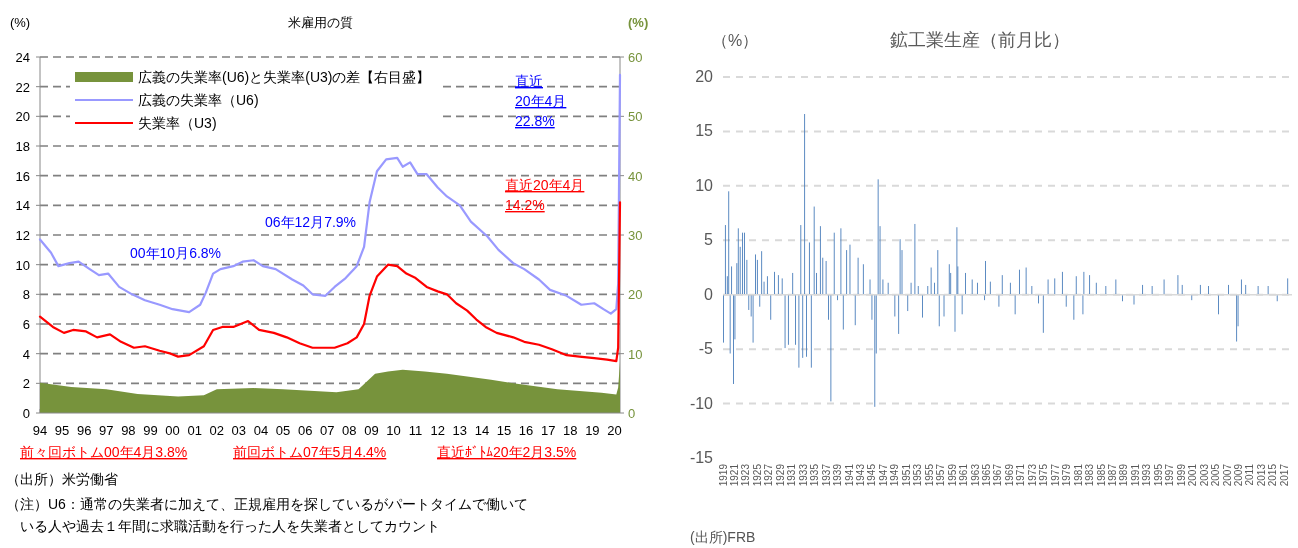 This screenshot has width=1298, height=548. What do you see at coordinates (704, 76) in the screenshot?
I see `y-tick-label: 20` at bounding box center [704, 76].